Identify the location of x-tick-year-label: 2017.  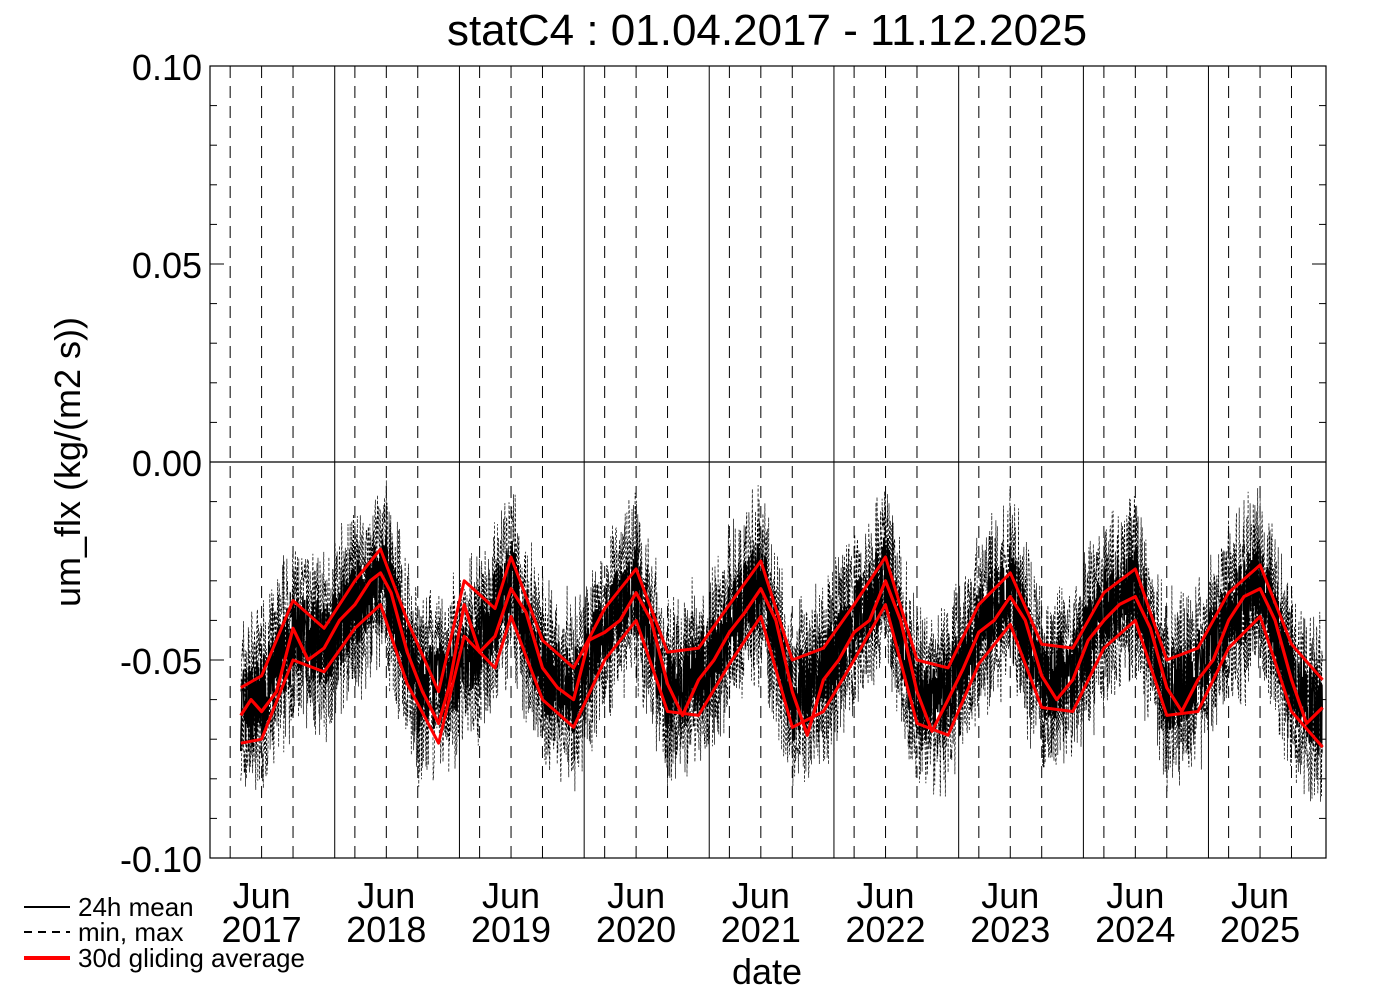
(262, 929).